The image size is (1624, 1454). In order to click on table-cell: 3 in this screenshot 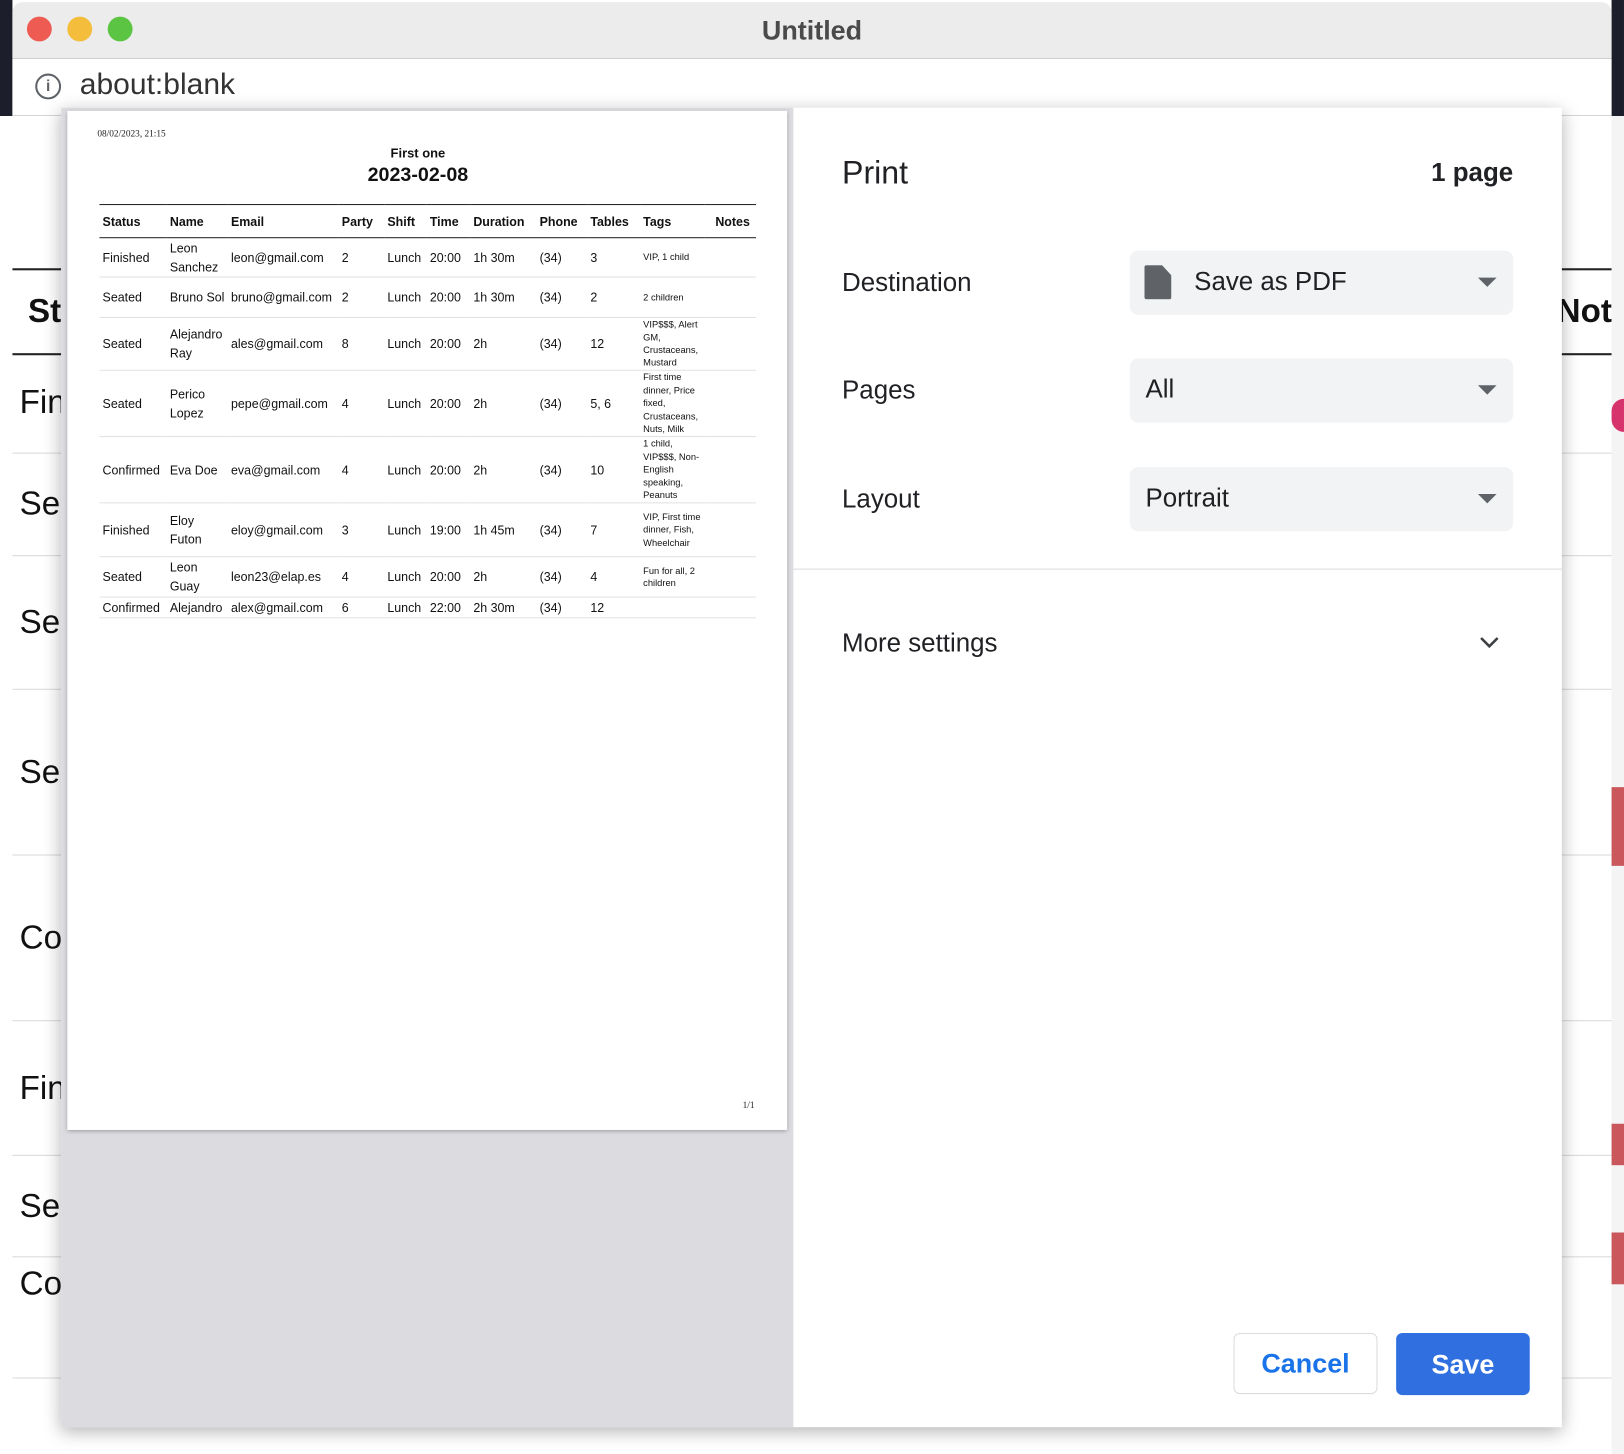, I will do `click(361, 530)`.